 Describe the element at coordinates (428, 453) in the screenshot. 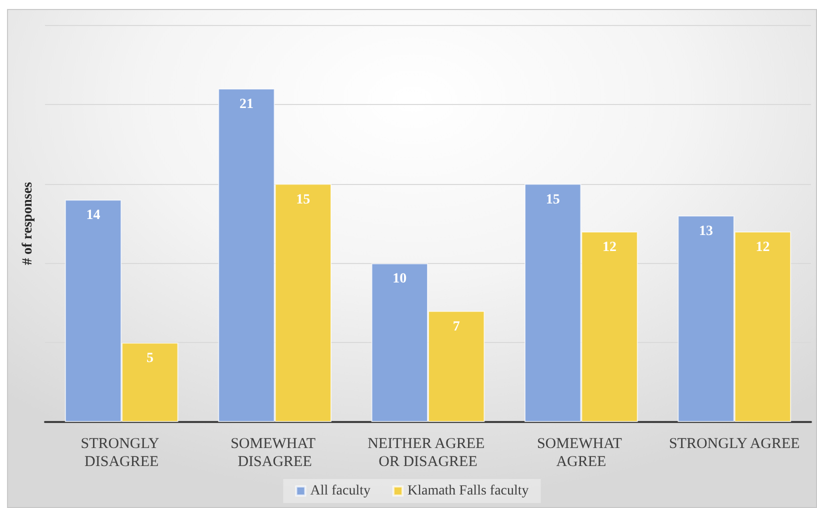

I see `x-tick-label: NEITHER AGREE OR DISAGREE` at that location.